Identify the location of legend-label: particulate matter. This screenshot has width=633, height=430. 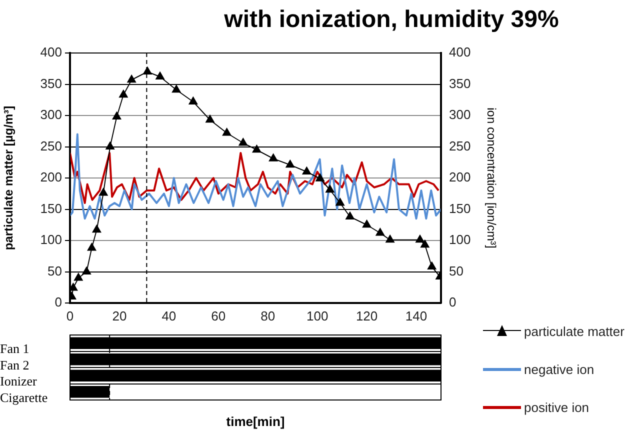
(574, 331).